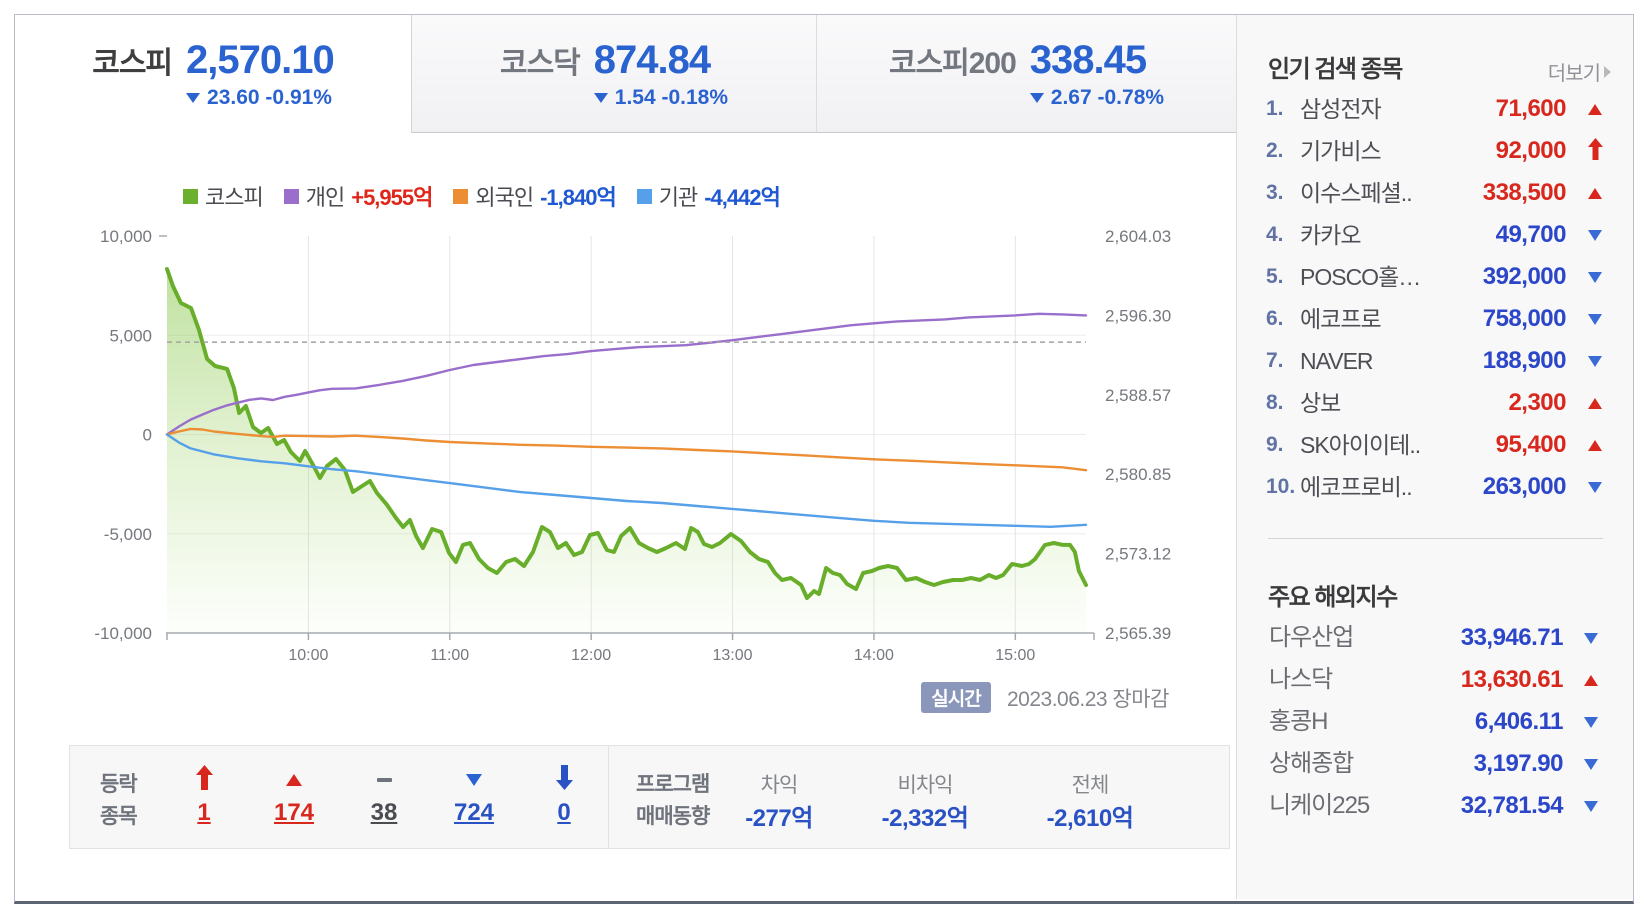 The image size is (1650, 912). I want to click on tab-kospi: 코스피 2,570.10 23.60 -0.91%, so click(213, 74).